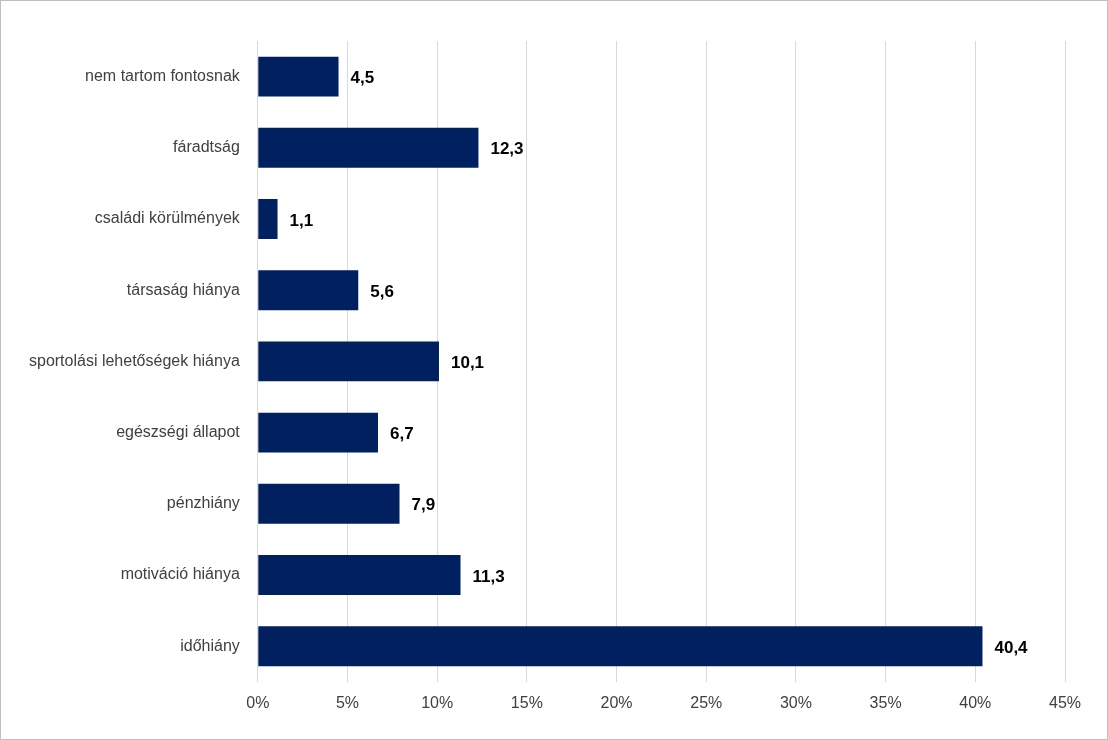  Describe the element at coordinates (526, 702) in the screenshot. I see `x-tick-label: 15%` at that location.